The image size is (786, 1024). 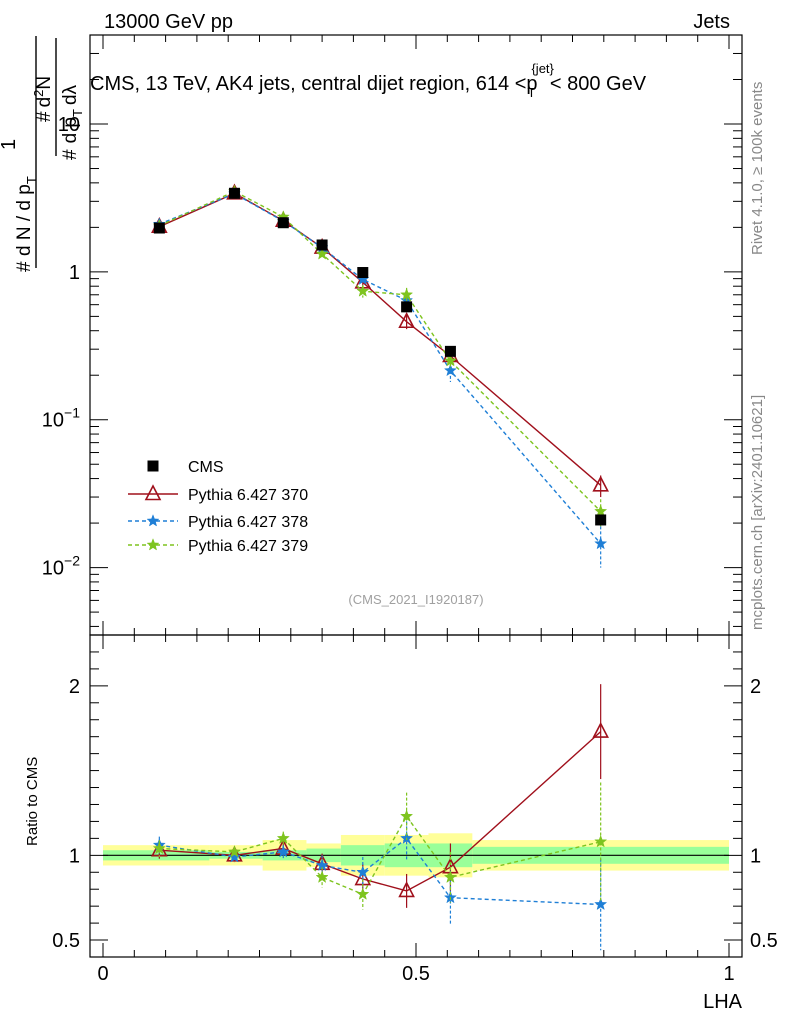 What do you see at coordinates (416, 974) in the screenshot?
I see `x-tick-label: 0.5` at bounding box center [416, 974].